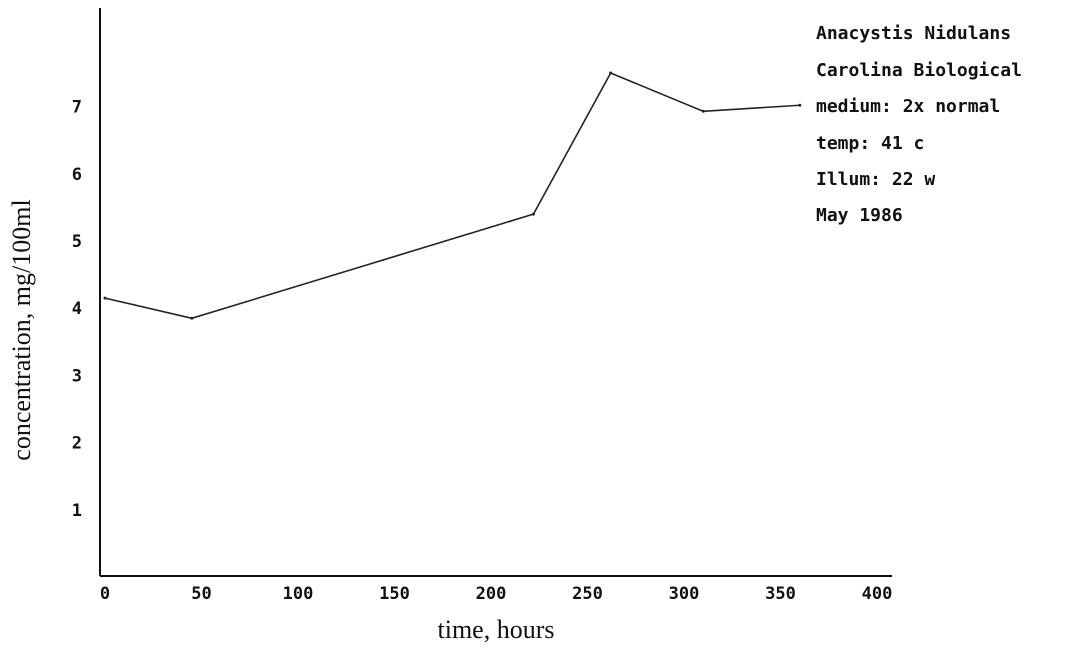 The width and height of the screenshot is (1078, 650). Describe the element at coordinates (201, 594) in the screenshot. I see `x-tick-label: 50` at that location.